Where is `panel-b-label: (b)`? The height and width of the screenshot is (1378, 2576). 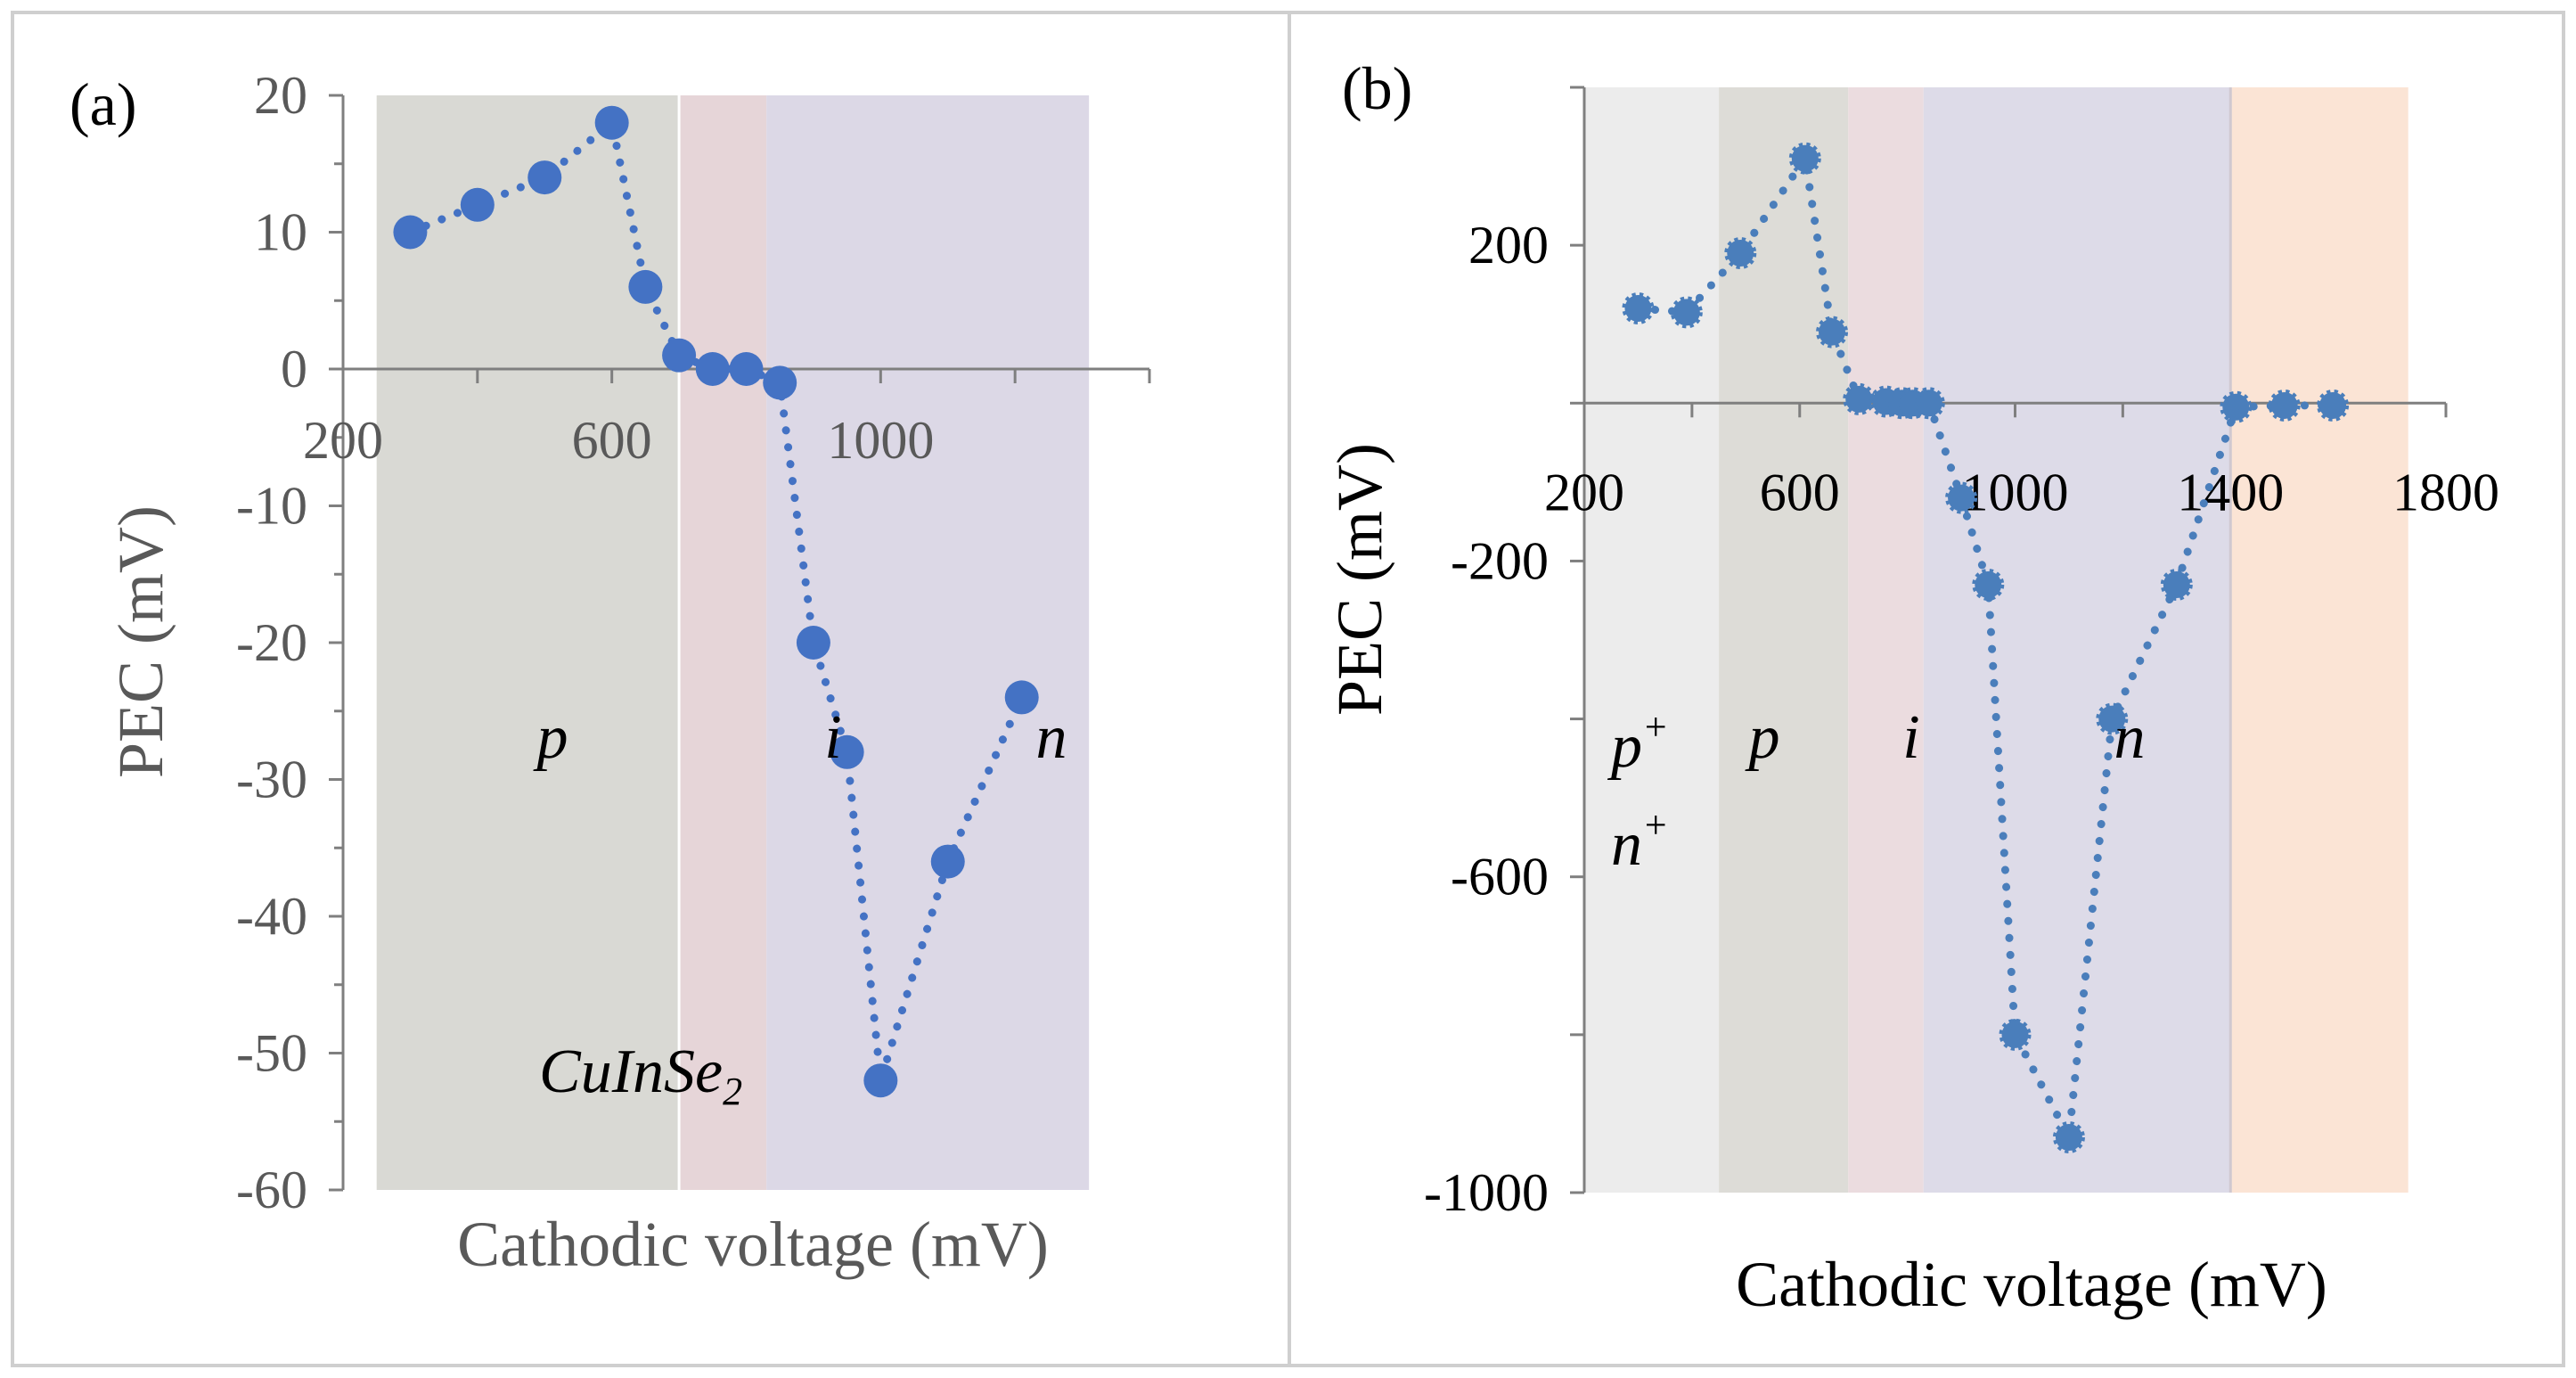
panel-b-label: (b) is located at coordinates (1377, 88).